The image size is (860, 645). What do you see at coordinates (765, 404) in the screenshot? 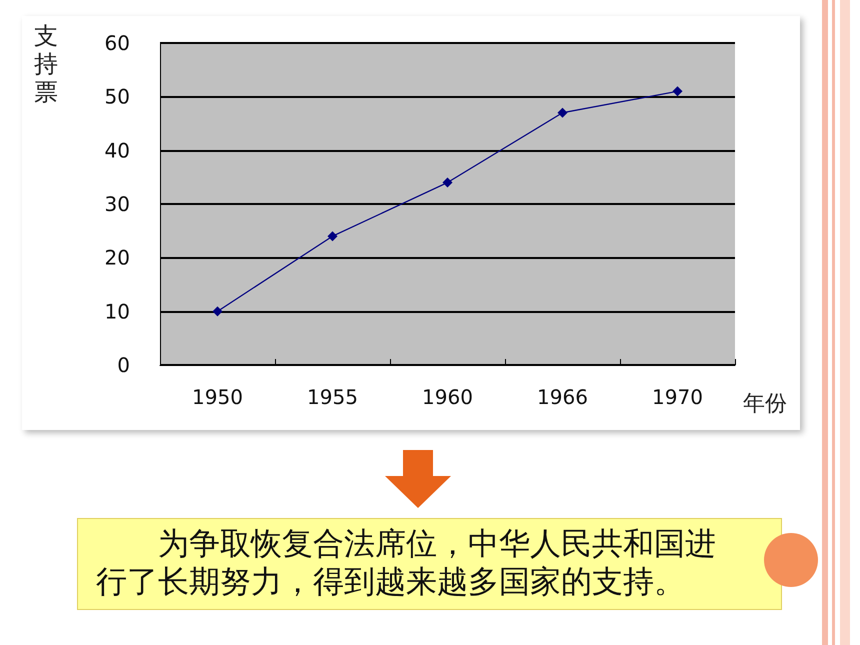
I see `x-axis-title: 年份` at bounding box center [765, 404].